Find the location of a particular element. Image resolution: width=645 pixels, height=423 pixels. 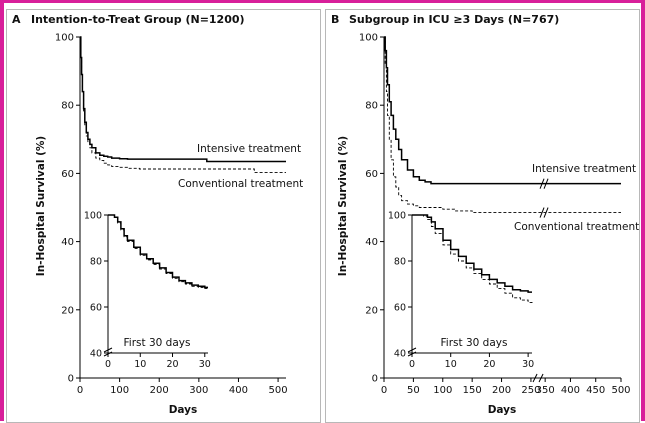

panel-b-inset-x-tick-label: 0 is located at coordinates (412, 364).